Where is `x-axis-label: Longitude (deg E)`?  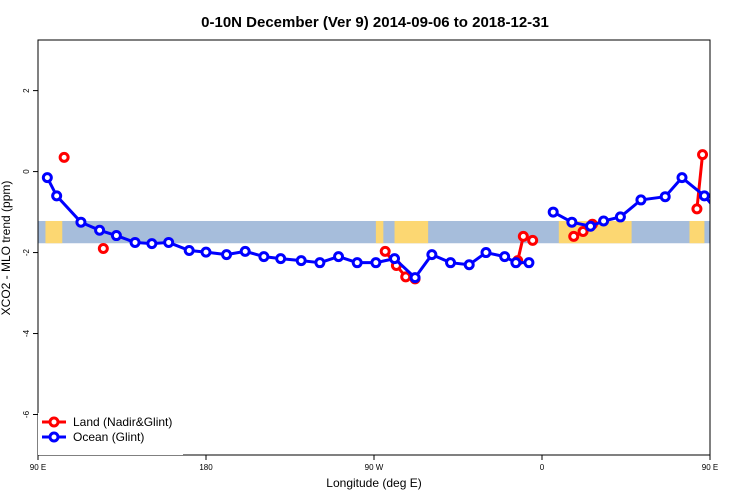
x-axis-label: Longitude (deg E) is located at coordinates (373, 483).